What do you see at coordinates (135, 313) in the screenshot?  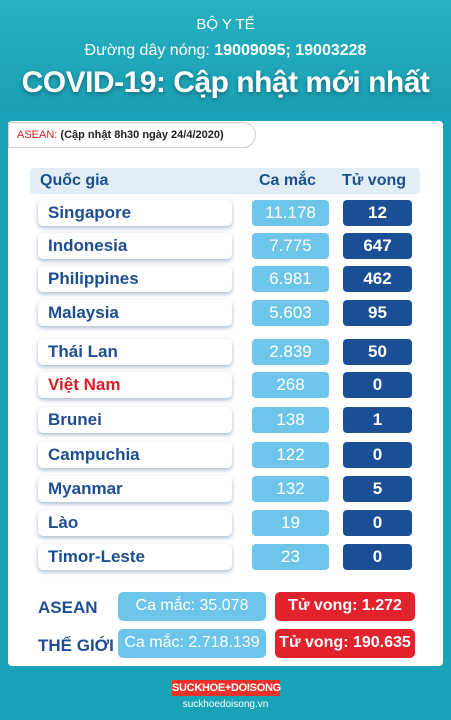 I see `country-name: Malaysia` at bounding box center [135, 313].